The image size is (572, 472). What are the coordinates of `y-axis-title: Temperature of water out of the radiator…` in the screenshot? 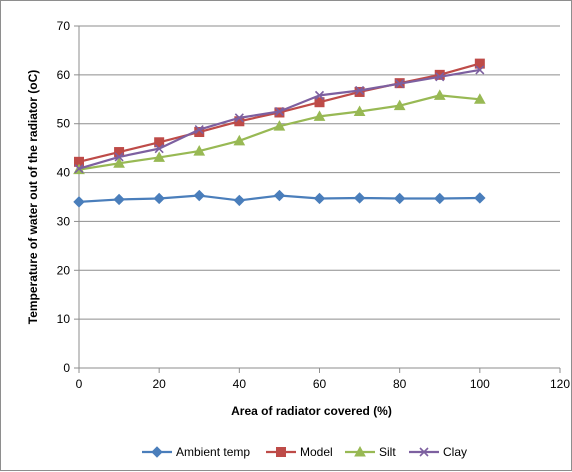 It's located at (33, 197).